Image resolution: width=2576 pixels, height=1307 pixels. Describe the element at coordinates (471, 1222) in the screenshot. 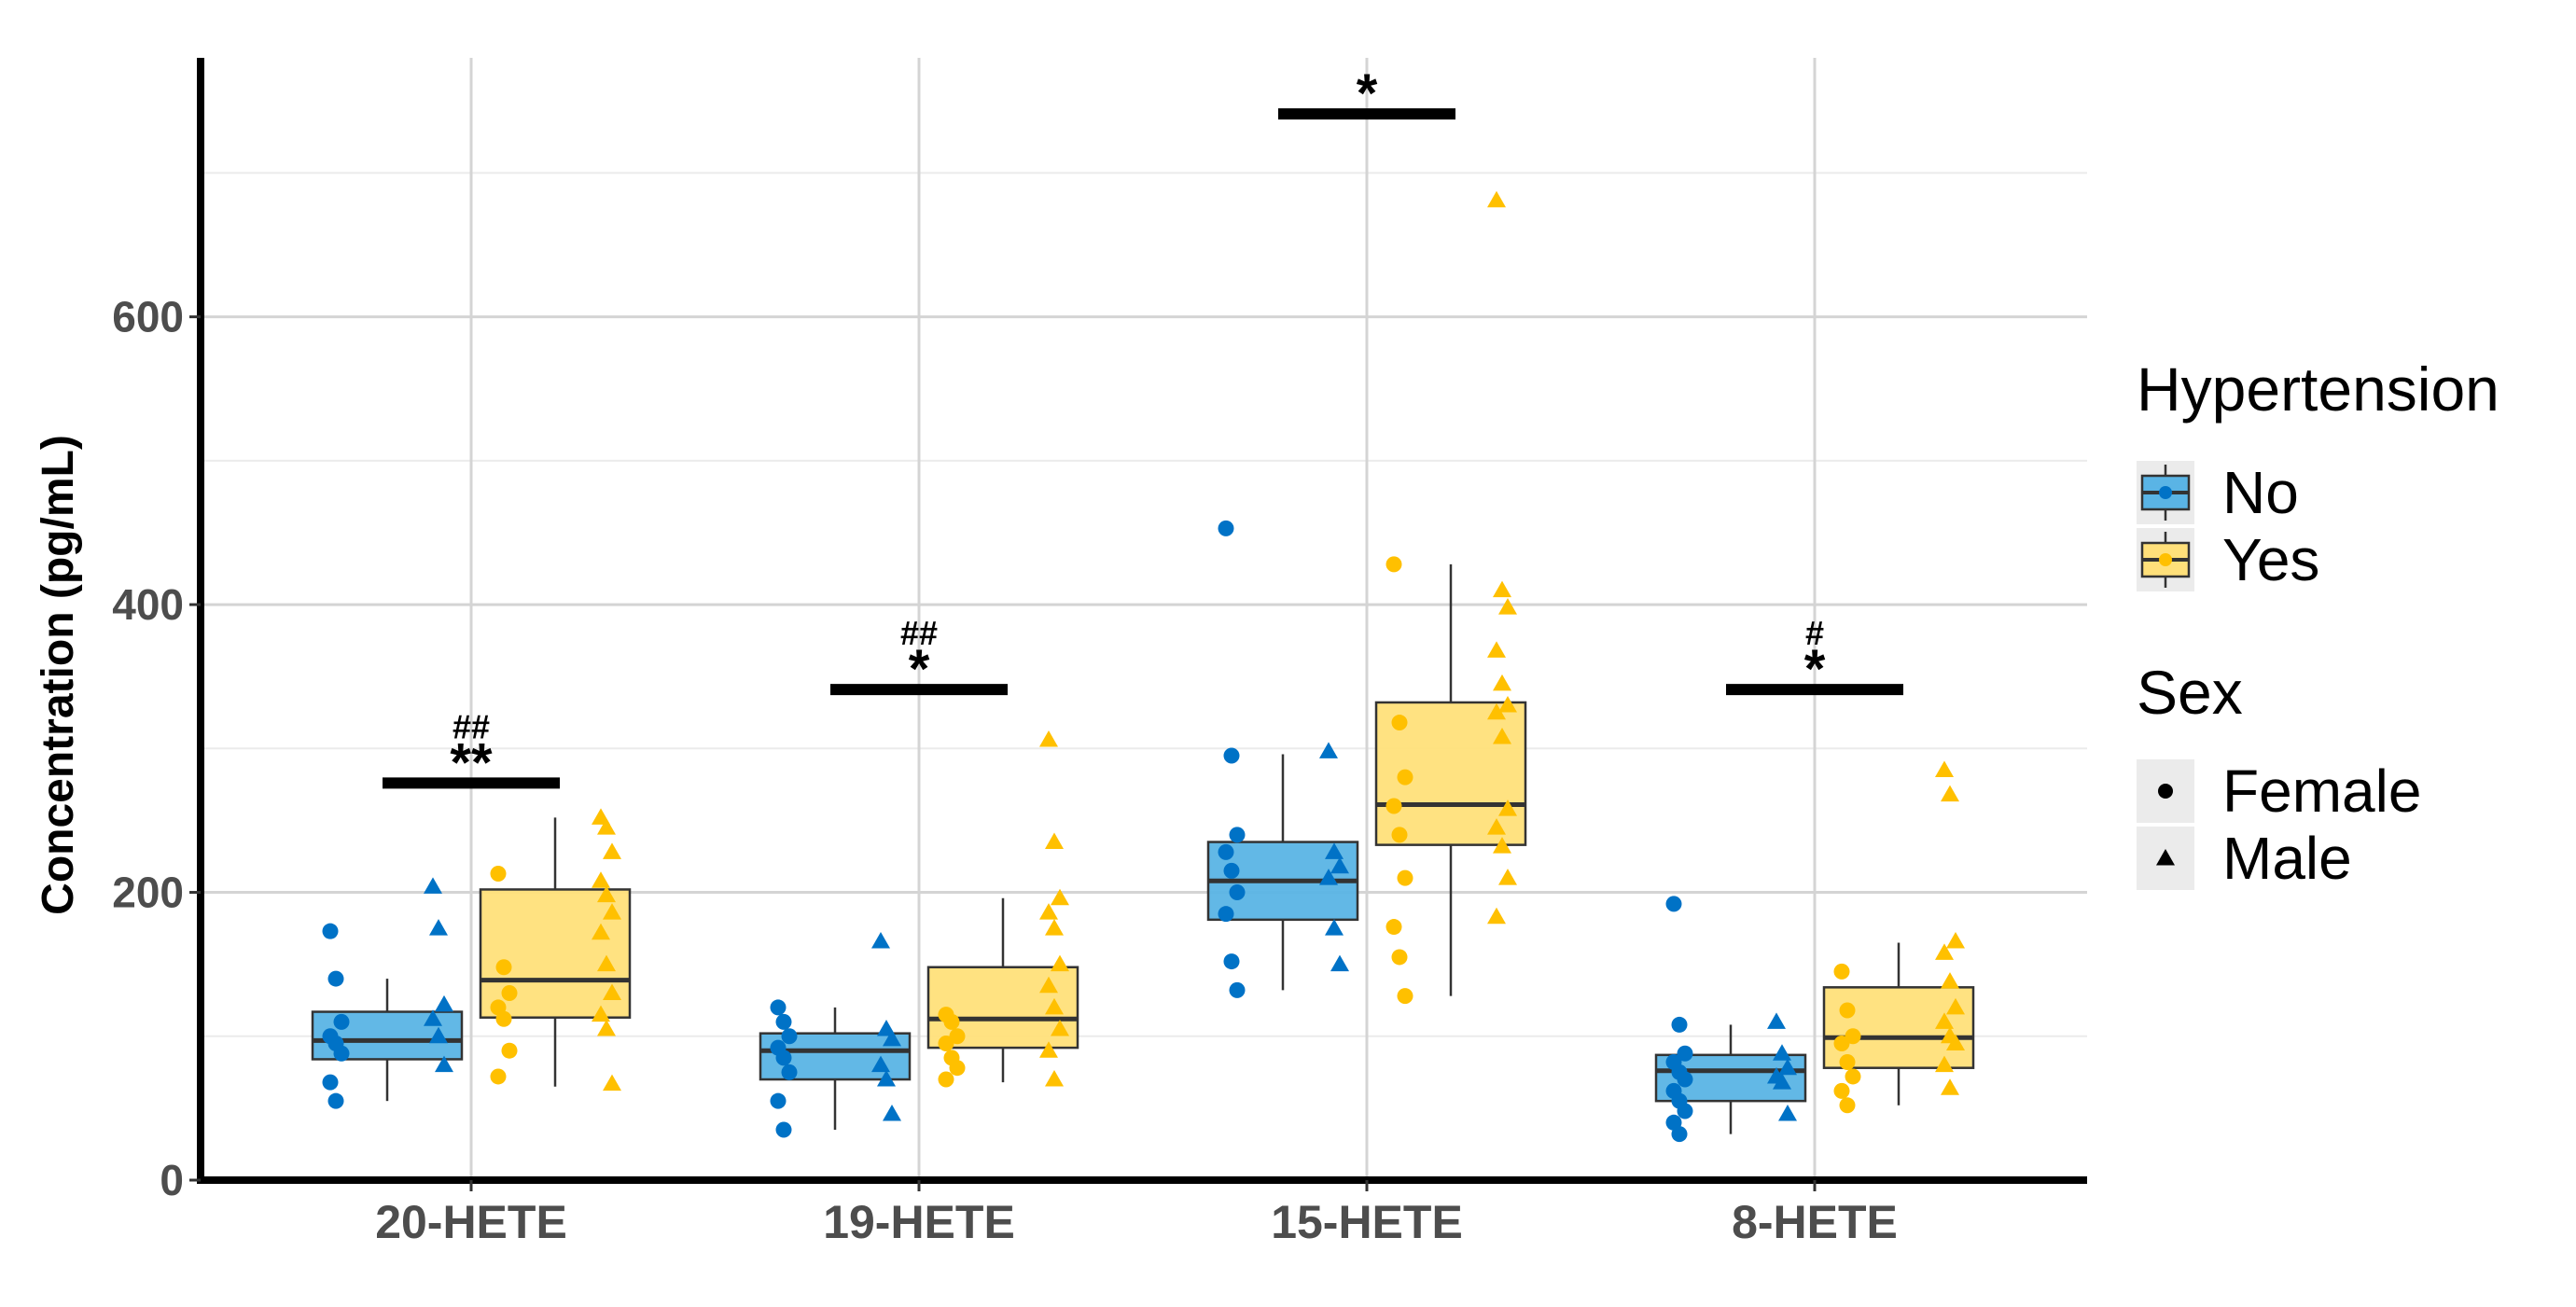

I see `x-tick-label: 20-HETE` at that location.